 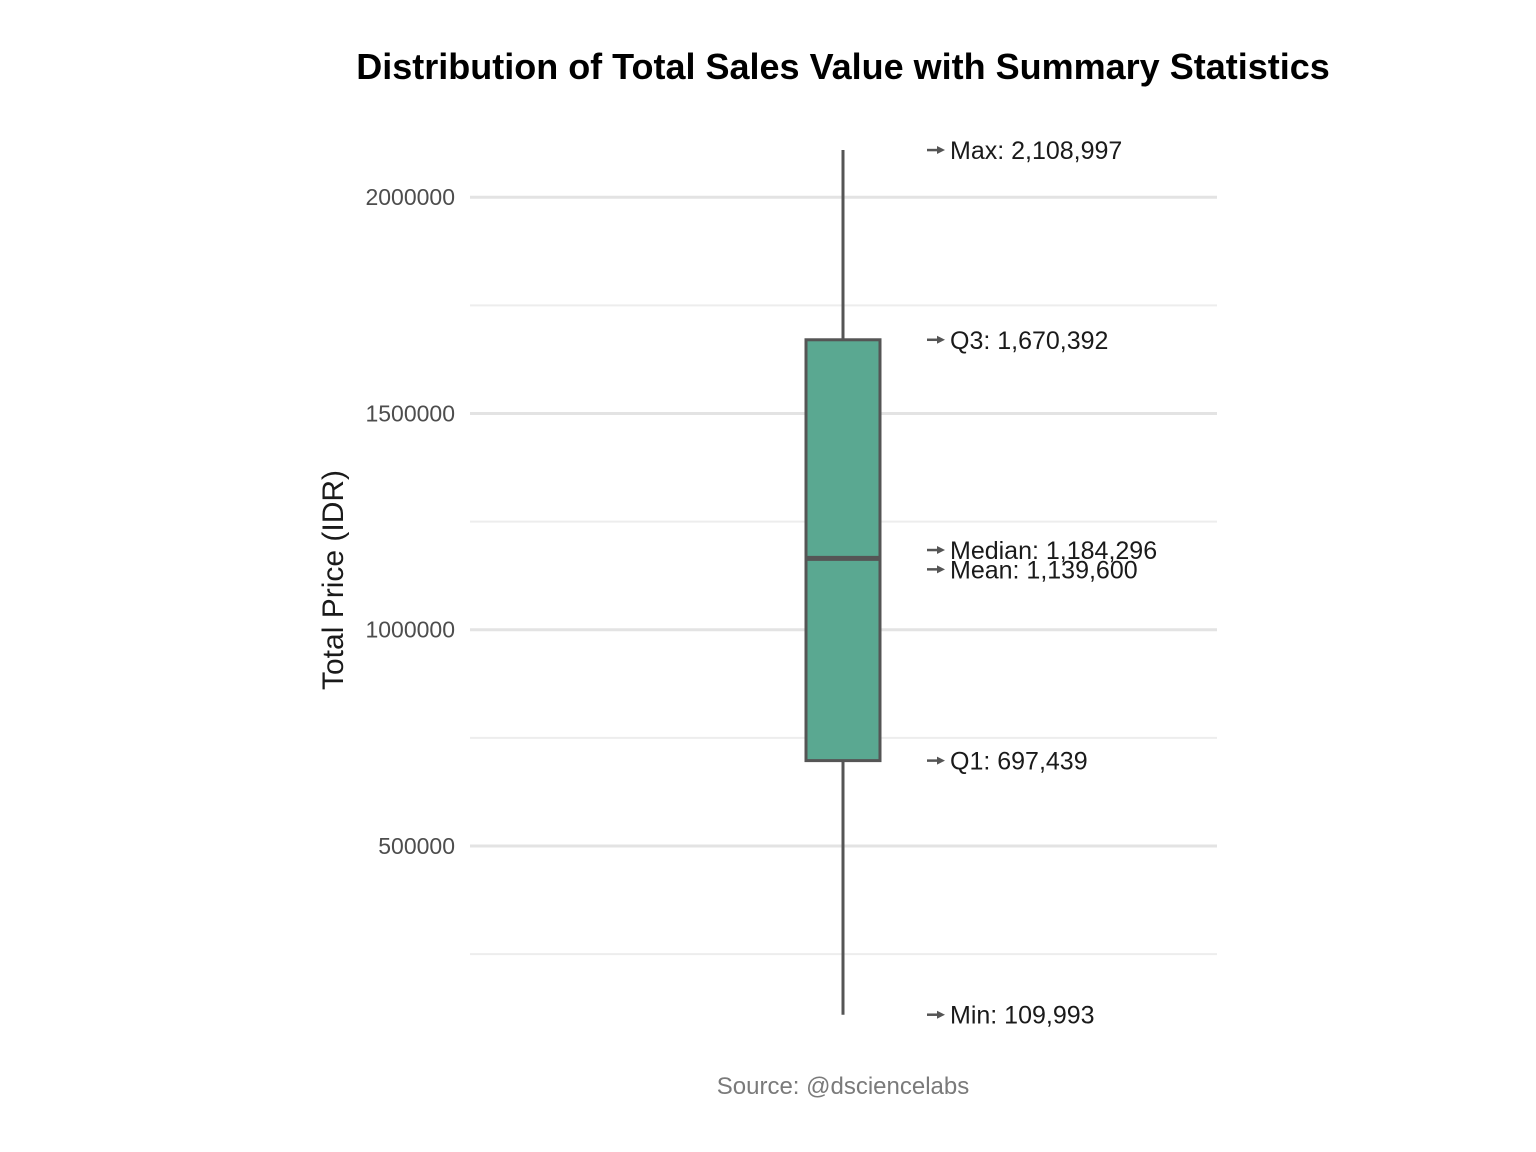 I want to click on interquartile-box, so click(x=843, y=550).